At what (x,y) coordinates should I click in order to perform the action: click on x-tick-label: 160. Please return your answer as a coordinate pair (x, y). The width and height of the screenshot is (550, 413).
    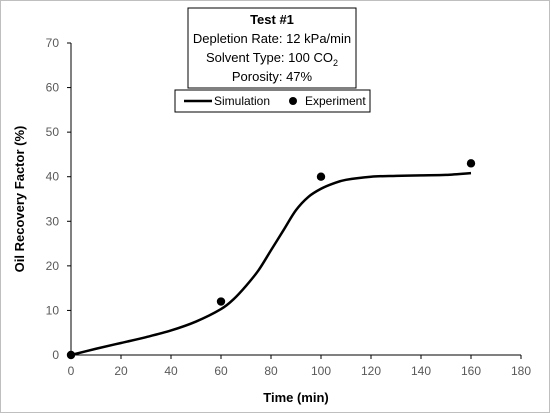
    Looking at the image, I should click on (471, 371).